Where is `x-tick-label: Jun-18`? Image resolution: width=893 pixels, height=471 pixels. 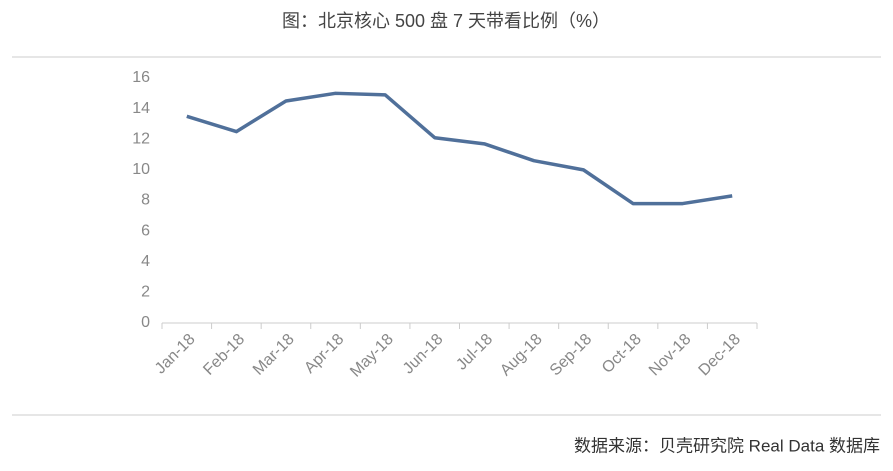
x-tick-label: Jun-18 is located at coordinates (423, 354).